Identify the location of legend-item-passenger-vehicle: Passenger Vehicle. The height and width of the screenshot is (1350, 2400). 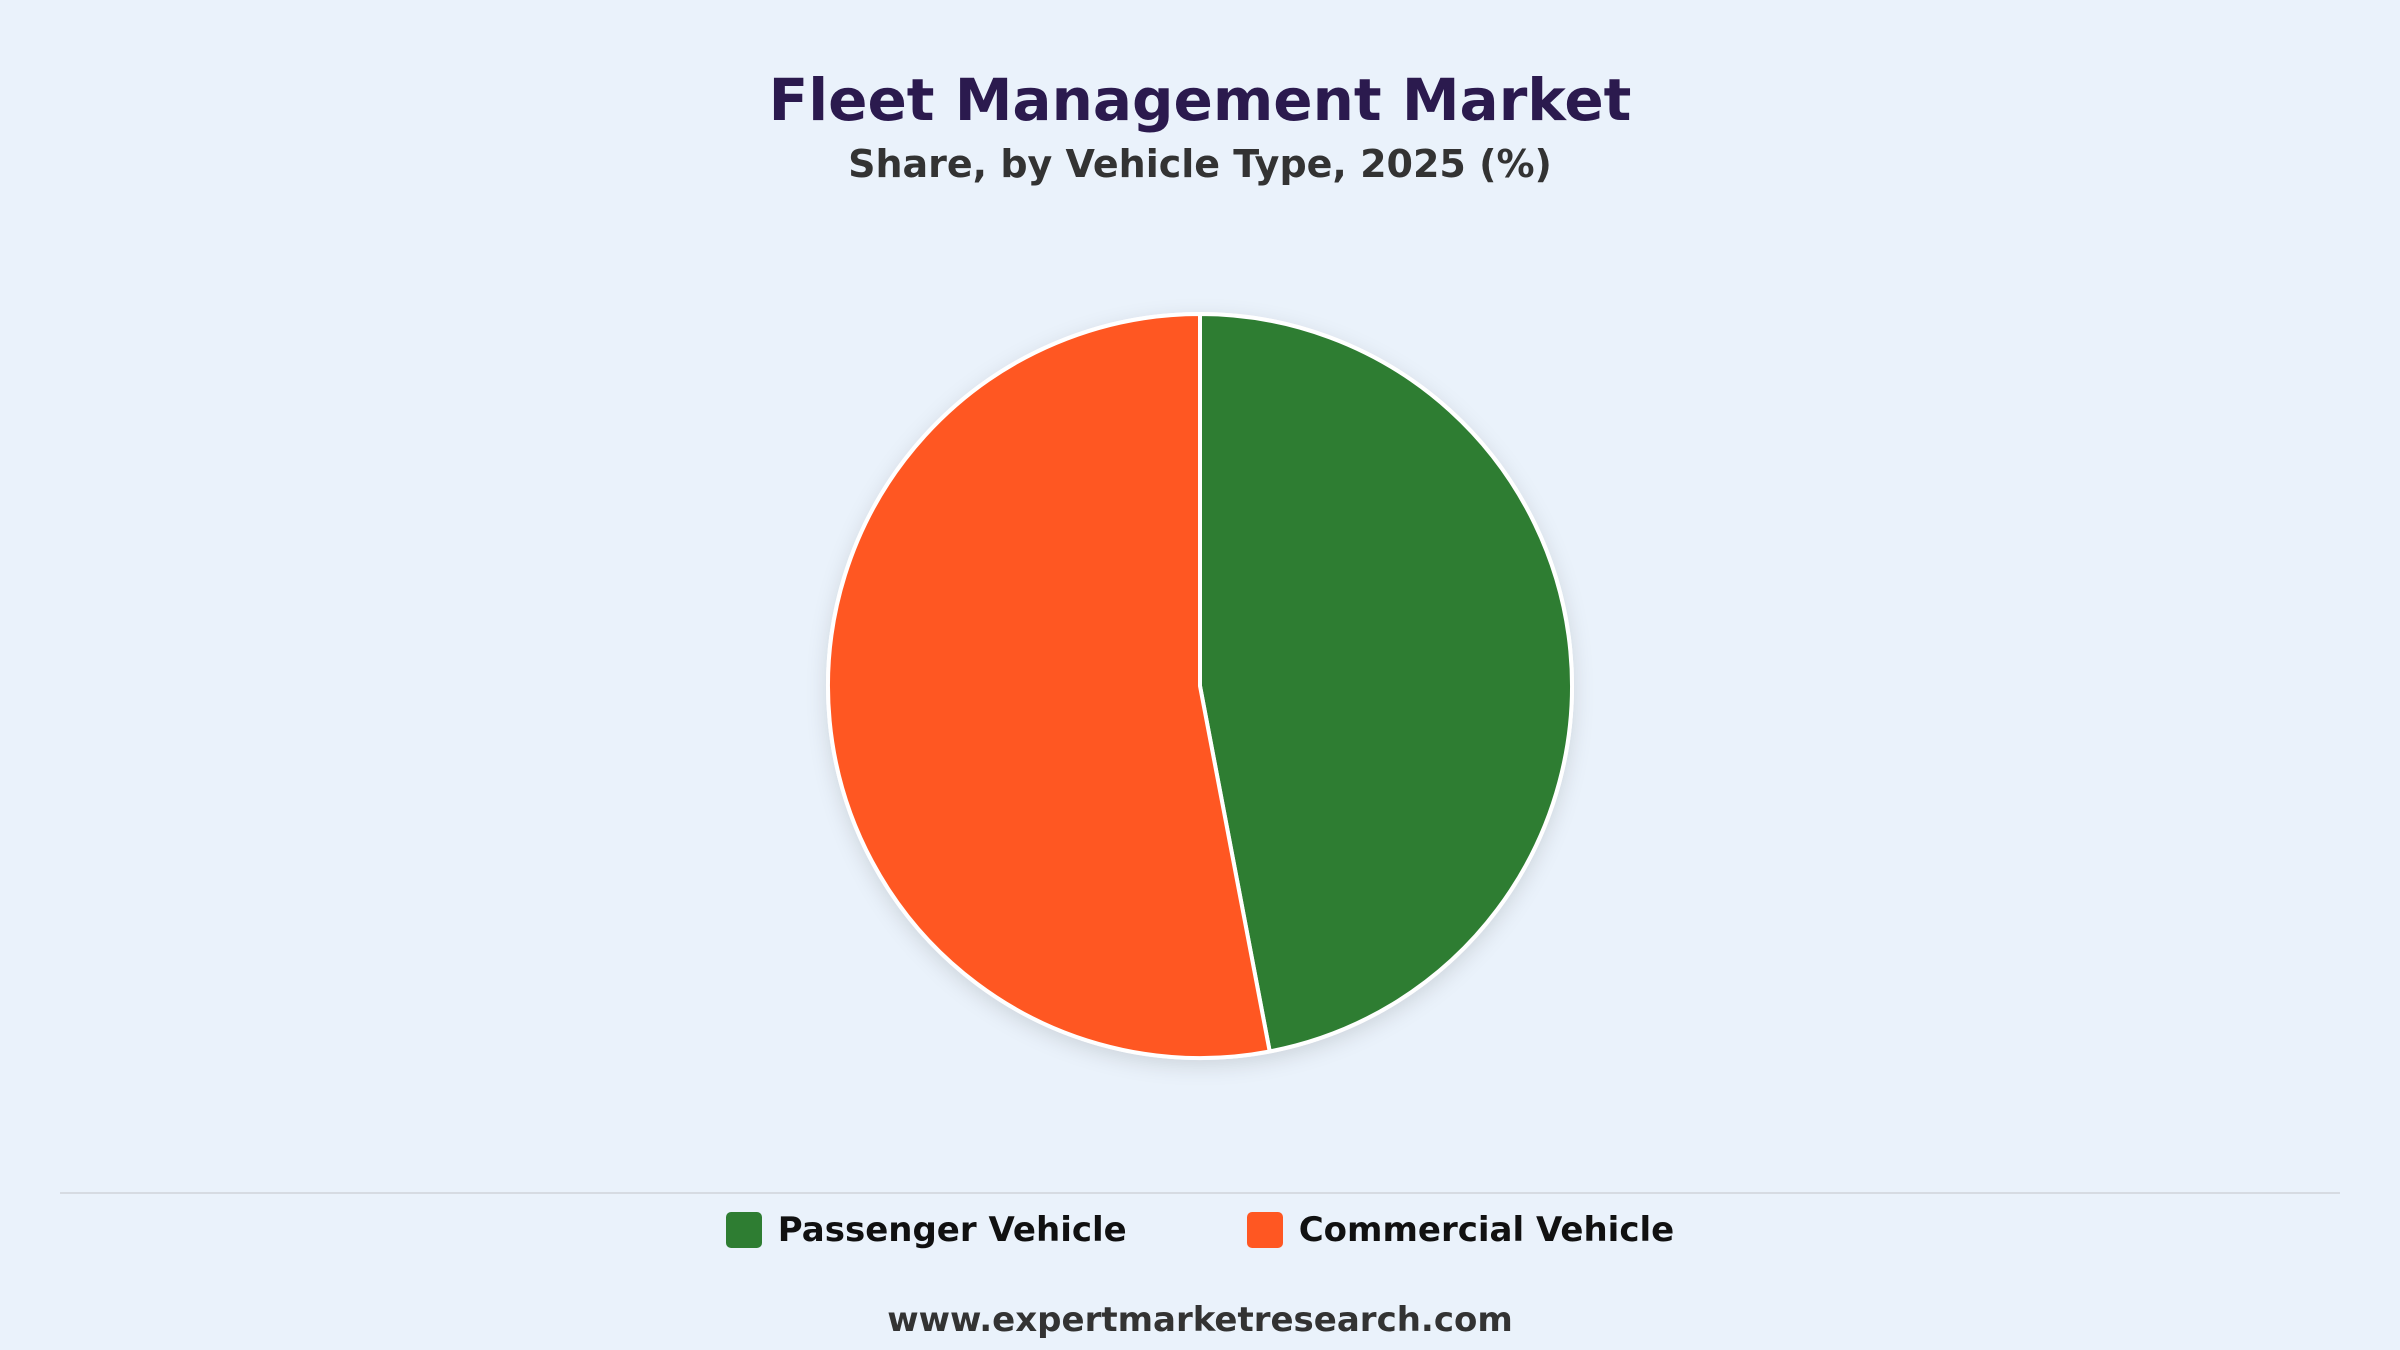
(926, 1230).